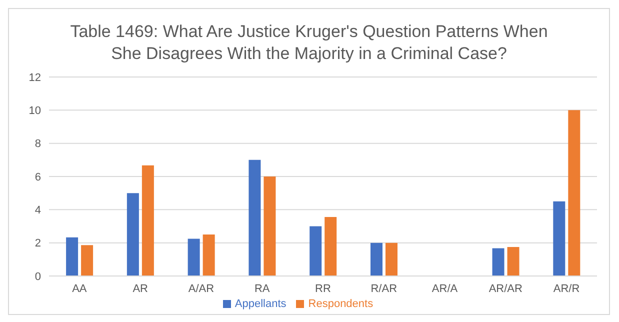 Image resolution: width=619 pixels, height=322 pixels. Describe the element at coordinates (201, 288) in the screenshot. I see `x-tick-label: A/AR` at that location.